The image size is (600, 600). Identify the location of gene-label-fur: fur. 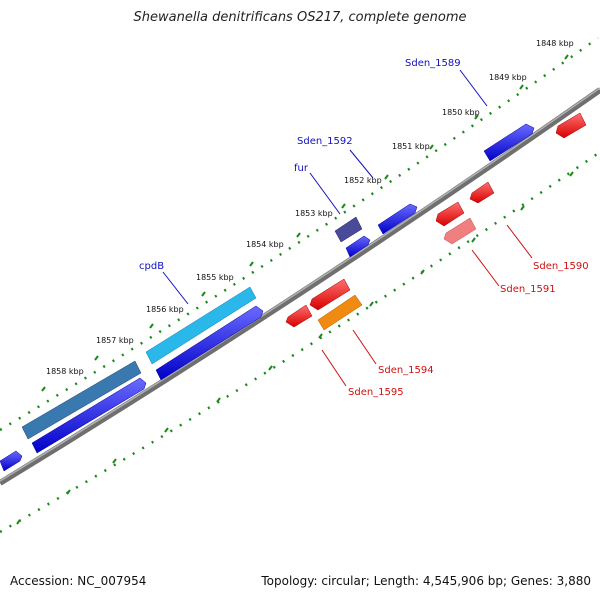
(301, 168).